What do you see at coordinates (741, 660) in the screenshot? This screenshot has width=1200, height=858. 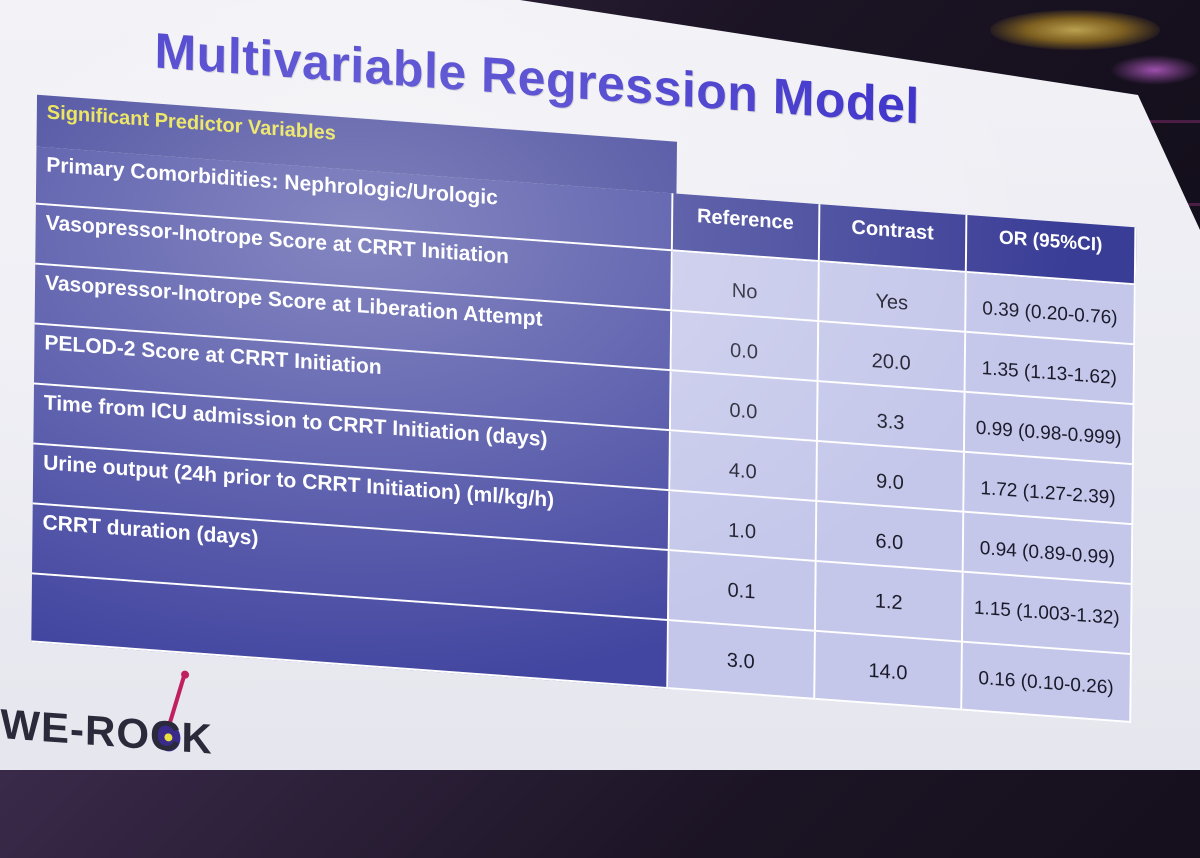 I see `row-reference: 3.0` at bounding box center [741, 660].